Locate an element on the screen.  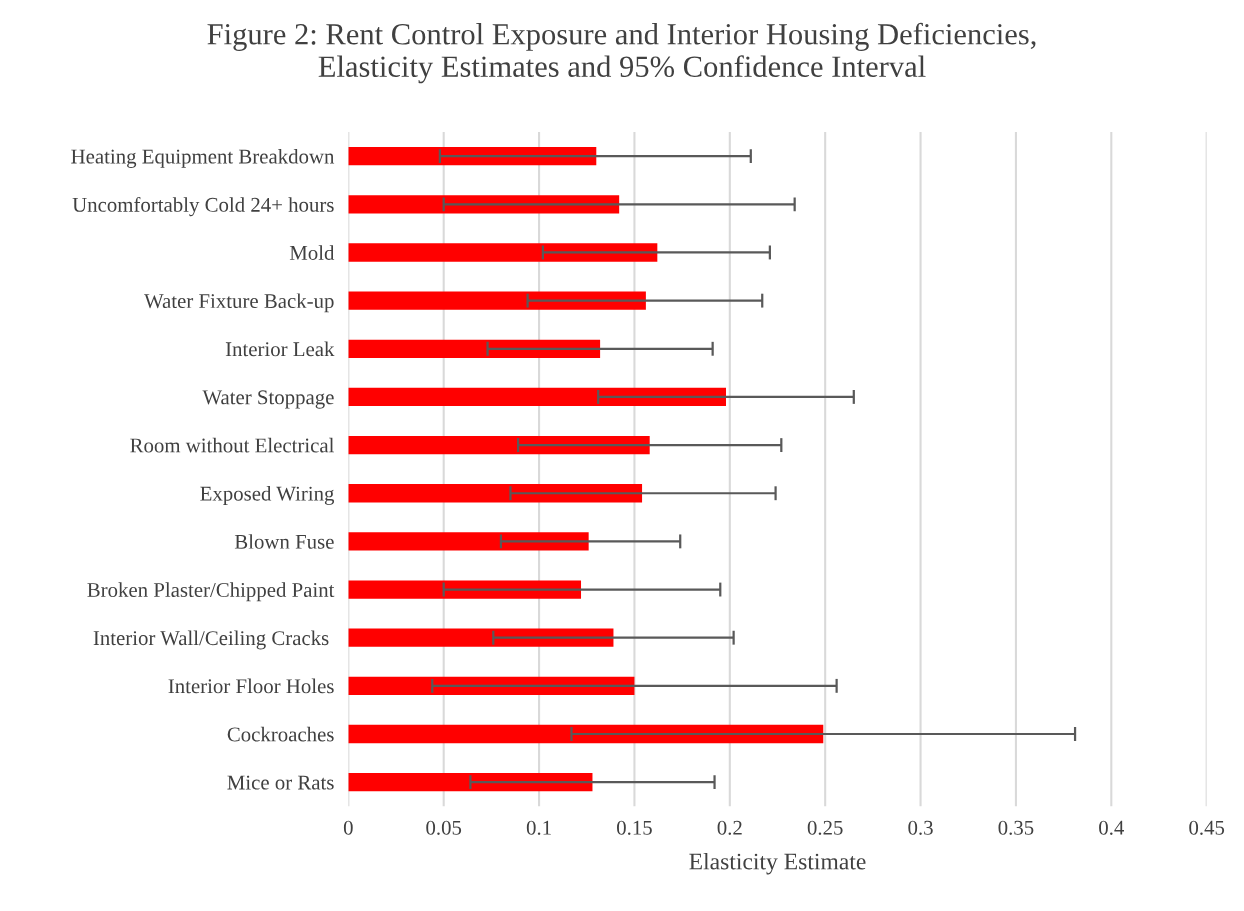
y-tick-label: Water Fixture Back-up is located at coordinates (239, 303).